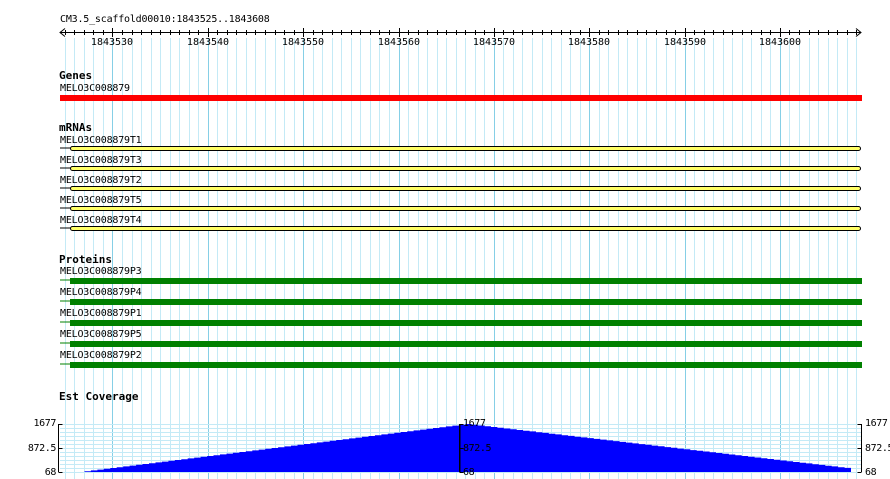 The width and height of the screenshot is (890, 479). Describe the element at coordinates (101, 292) in the screenshot. I see `protein-label: MELO3C008879P4` at that location.